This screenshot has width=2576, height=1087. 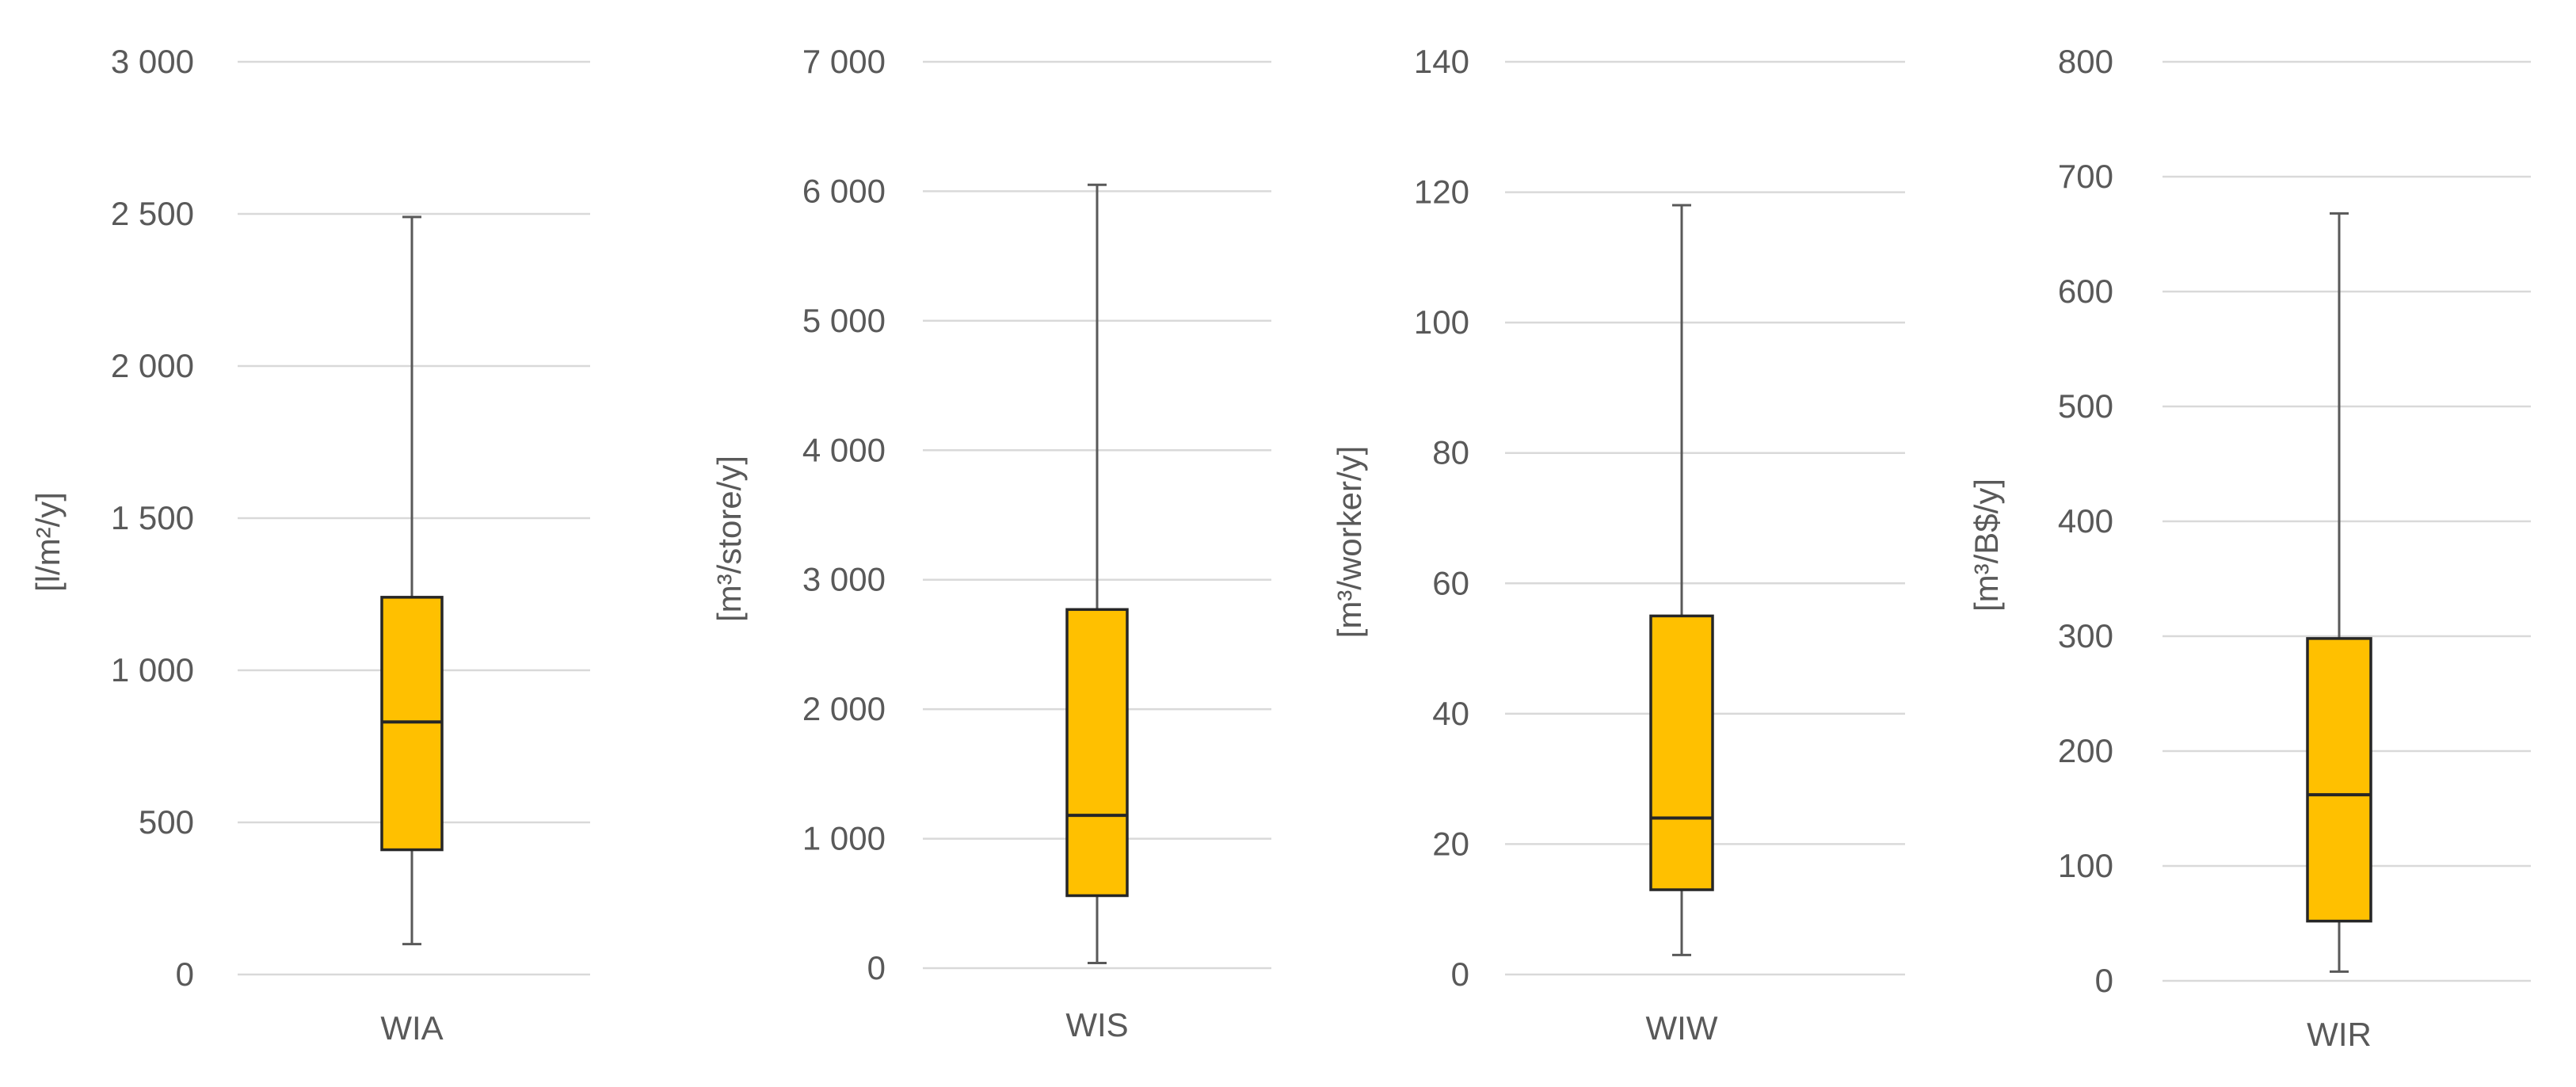 I want to click on y-tick-label: 2 500, so click(x=153, y=214).